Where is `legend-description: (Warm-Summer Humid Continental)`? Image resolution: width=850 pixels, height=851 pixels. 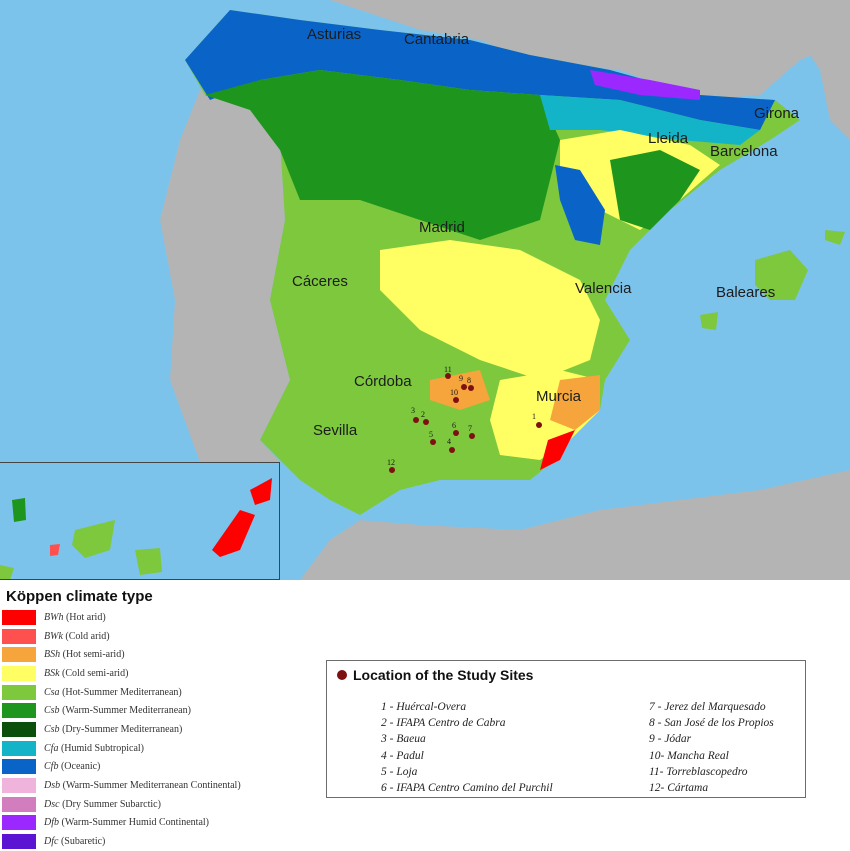 legend-description: (Warm-Summer Humid Continental) is located at coordinates (135, 823).